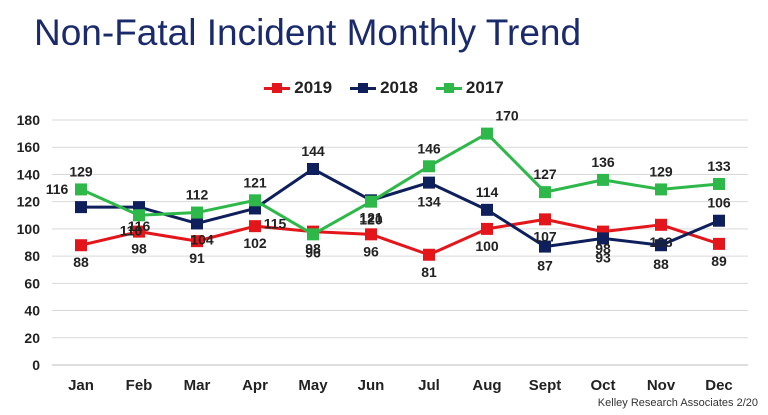 Image resolution: width=768 pixels, height=415 pixels. Describe the element at coordinates (197, 258) in the screenshot. I see `data-label-2019: 91` at that location.